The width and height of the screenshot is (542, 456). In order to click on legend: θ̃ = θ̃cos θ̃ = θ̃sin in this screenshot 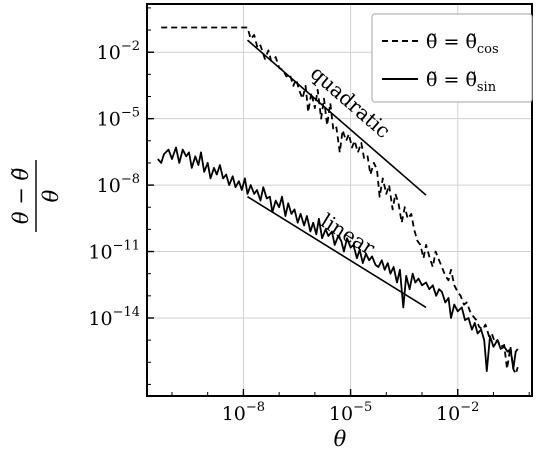, I will do `click(452, 58)`.